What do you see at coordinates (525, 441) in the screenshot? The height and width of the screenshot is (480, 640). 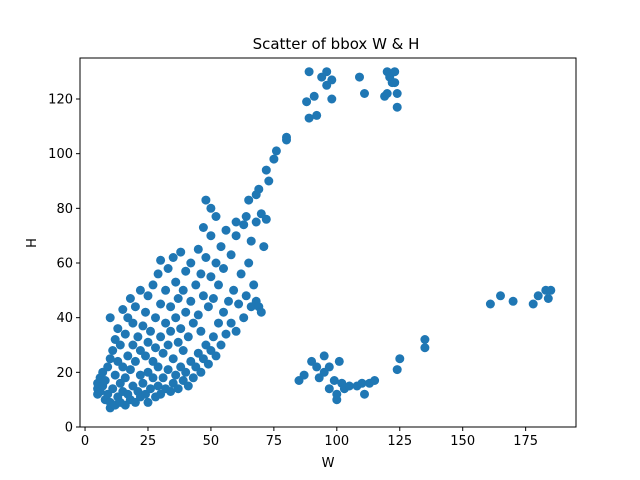 I see `x-tick-label: 175` at bounding box center [525, 441].